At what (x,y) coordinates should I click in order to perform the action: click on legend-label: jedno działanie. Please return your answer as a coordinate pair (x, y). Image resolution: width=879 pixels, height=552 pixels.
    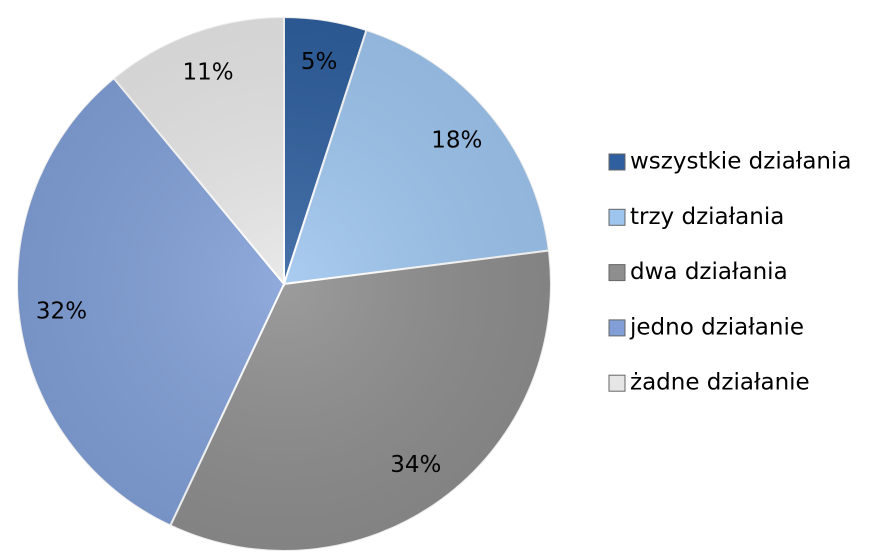
    Looking at the image, I should click on (716, 327).